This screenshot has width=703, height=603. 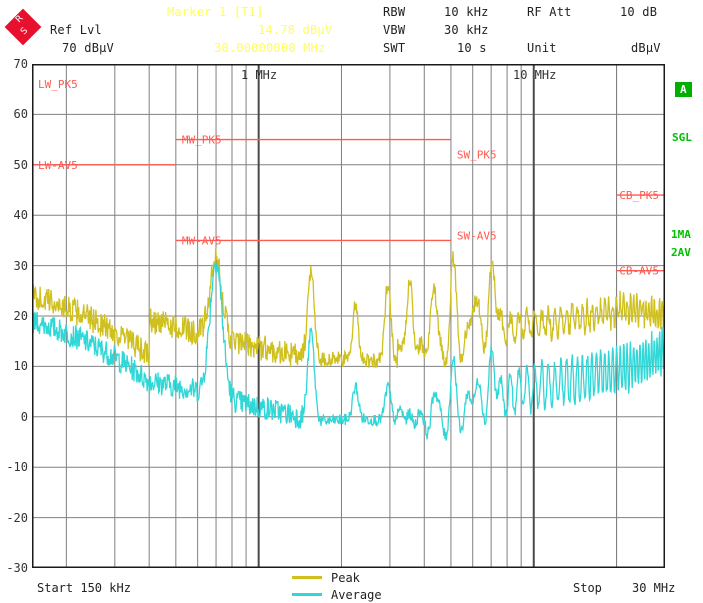 What do you see at coordinates (58, 84) in the screenshot?
I see `limit-line-label-lw_pk5: LW_PK5` at bounding box center [58, 84].